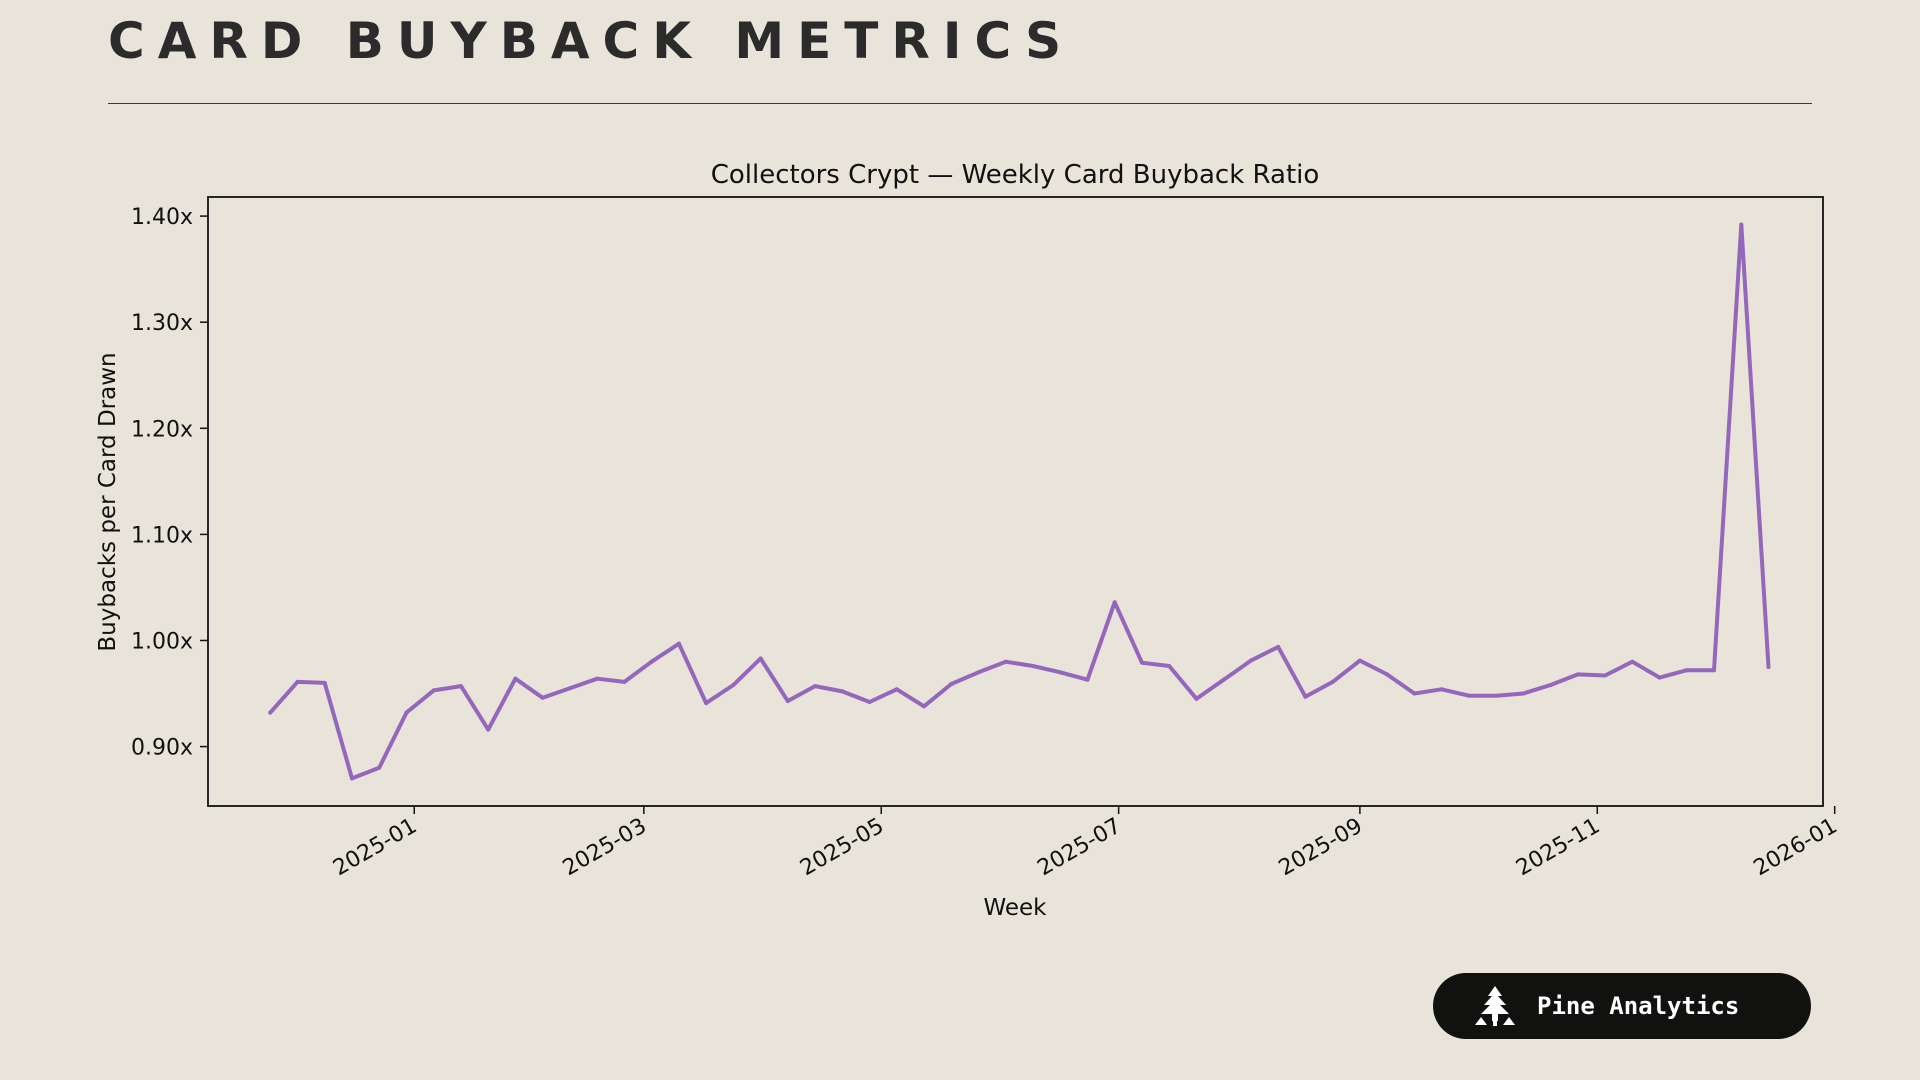  I want to click on x-tick-label: 2025-01, so click(375, 848).